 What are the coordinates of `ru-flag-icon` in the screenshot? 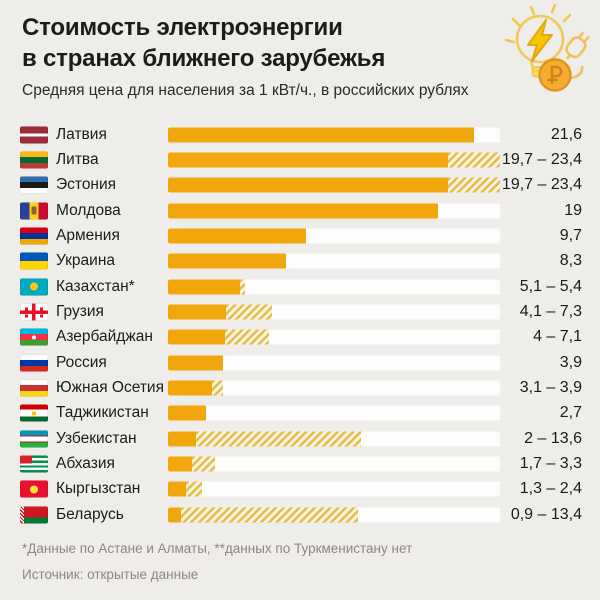 It's located at (34, 363).